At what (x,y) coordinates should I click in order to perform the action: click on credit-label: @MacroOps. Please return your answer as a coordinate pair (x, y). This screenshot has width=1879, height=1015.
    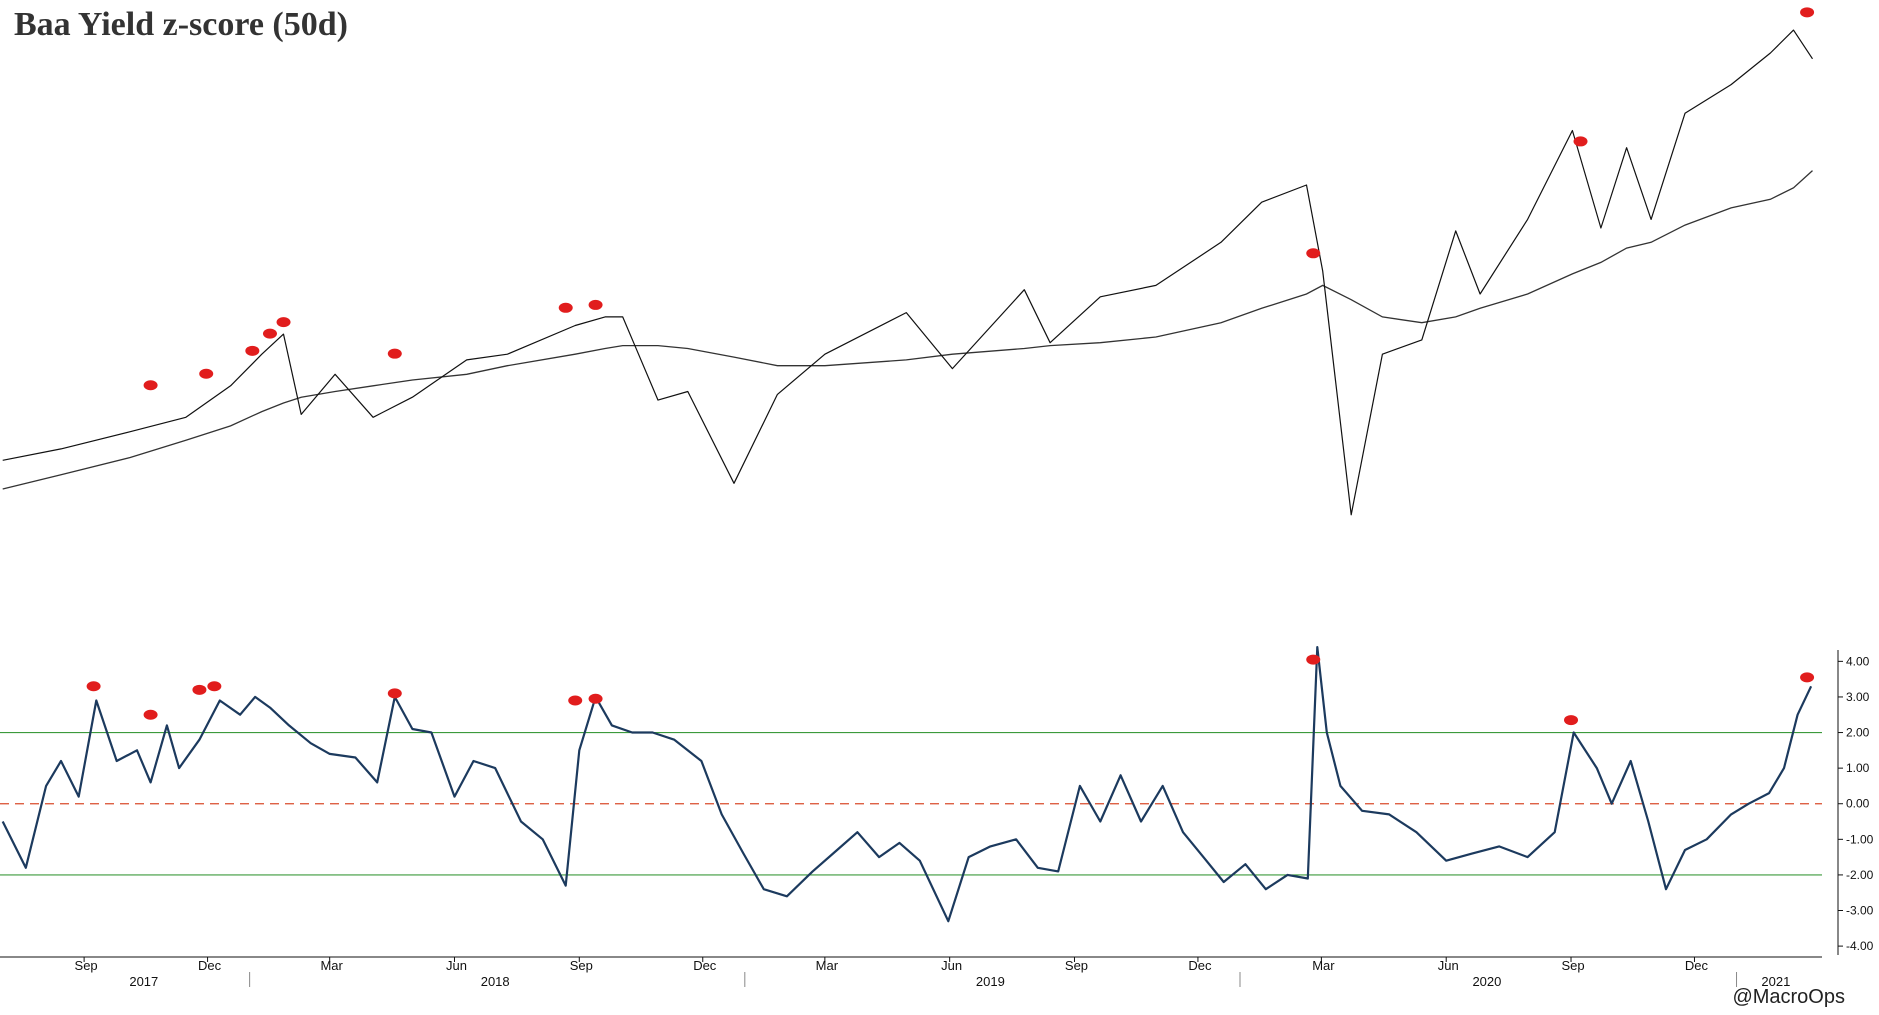
    Looking at the image, I should click on (1788, 997).